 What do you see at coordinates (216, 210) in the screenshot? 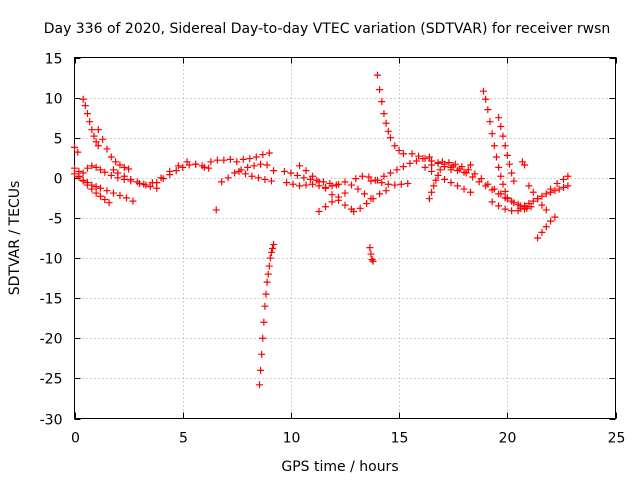
I see `series-s12` at bounding box center [216, 210].